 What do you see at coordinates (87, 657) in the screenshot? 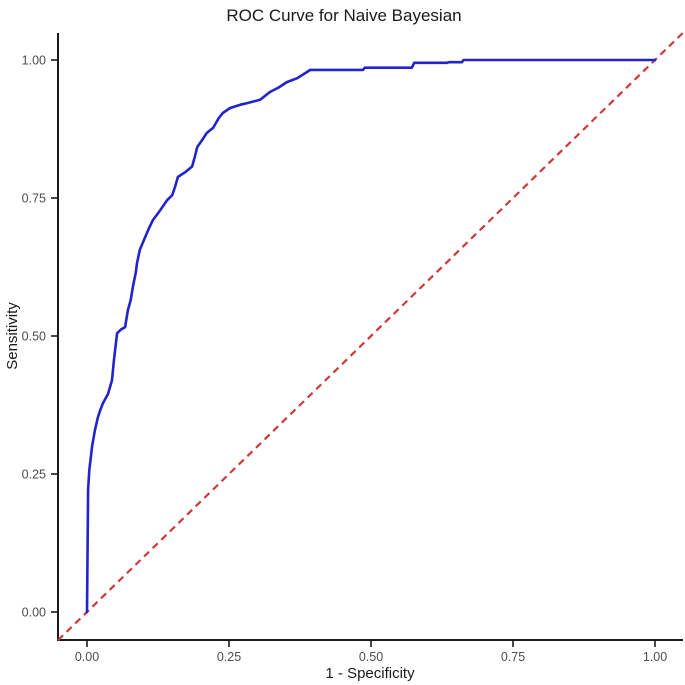
I see `x-tick-label: 0.00` at bounding box center [87, 657].